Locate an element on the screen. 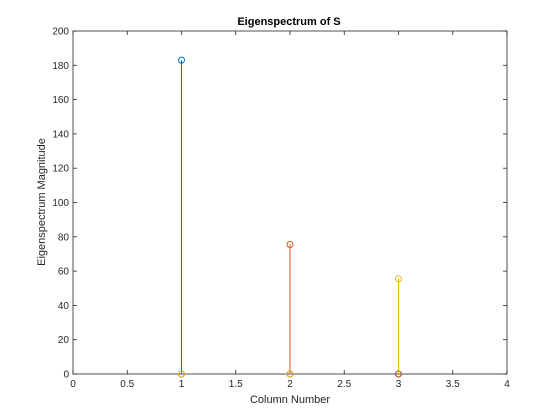  y-tick-label: 20 is located at coordinates (64, 340).